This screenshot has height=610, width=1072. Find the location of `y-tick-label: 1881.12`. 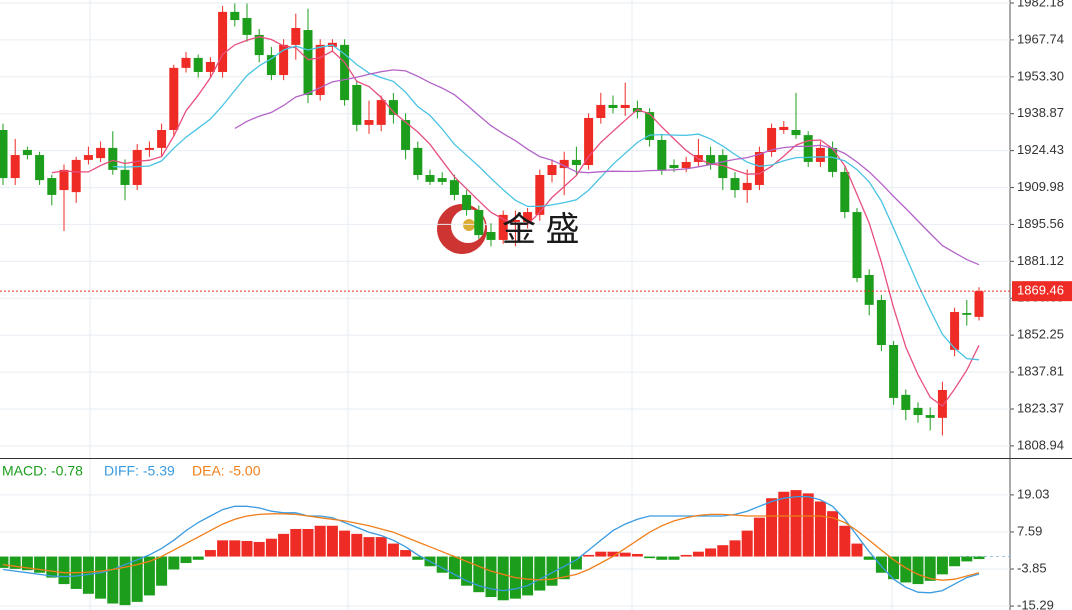

y-tick-label: 1881.12 is located at coordinates (1040, 260).